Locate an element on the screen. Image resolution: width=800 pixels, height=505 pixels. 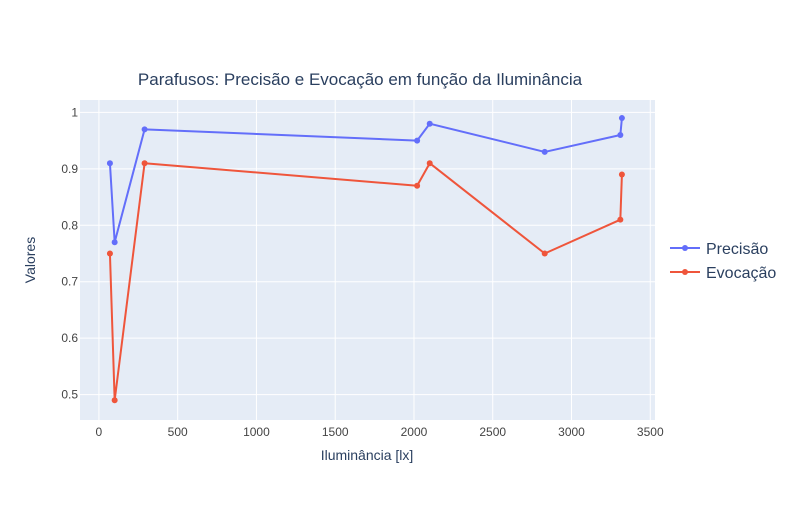
legend: Precisão Evocação is located at coordinates (723, 261).